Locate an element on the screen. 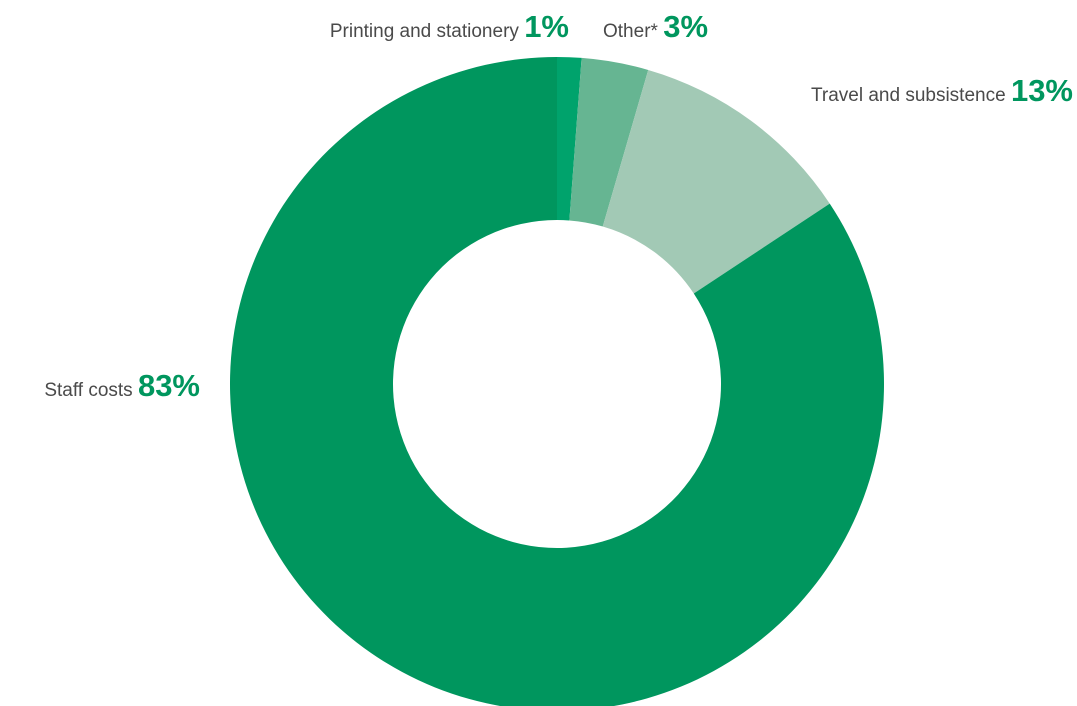  slice-label-name: Travel and subsistence is located at coordinates (911, 95).